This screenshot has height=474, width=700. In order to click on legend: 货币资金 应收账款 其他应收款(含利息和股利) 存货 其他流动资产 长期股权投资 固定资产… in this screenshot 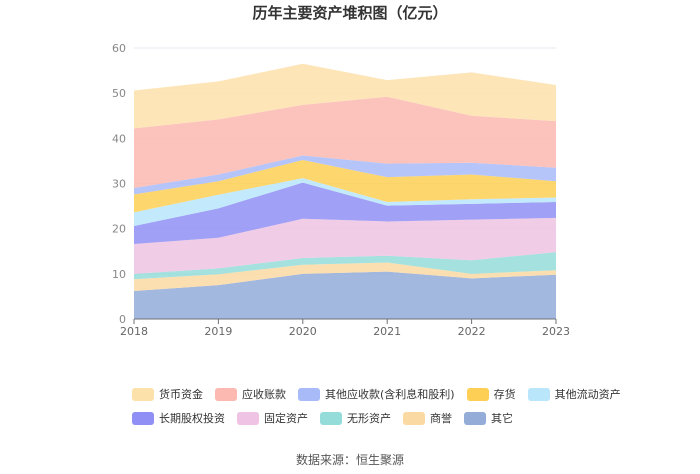, I will do `click(376, 410)`.